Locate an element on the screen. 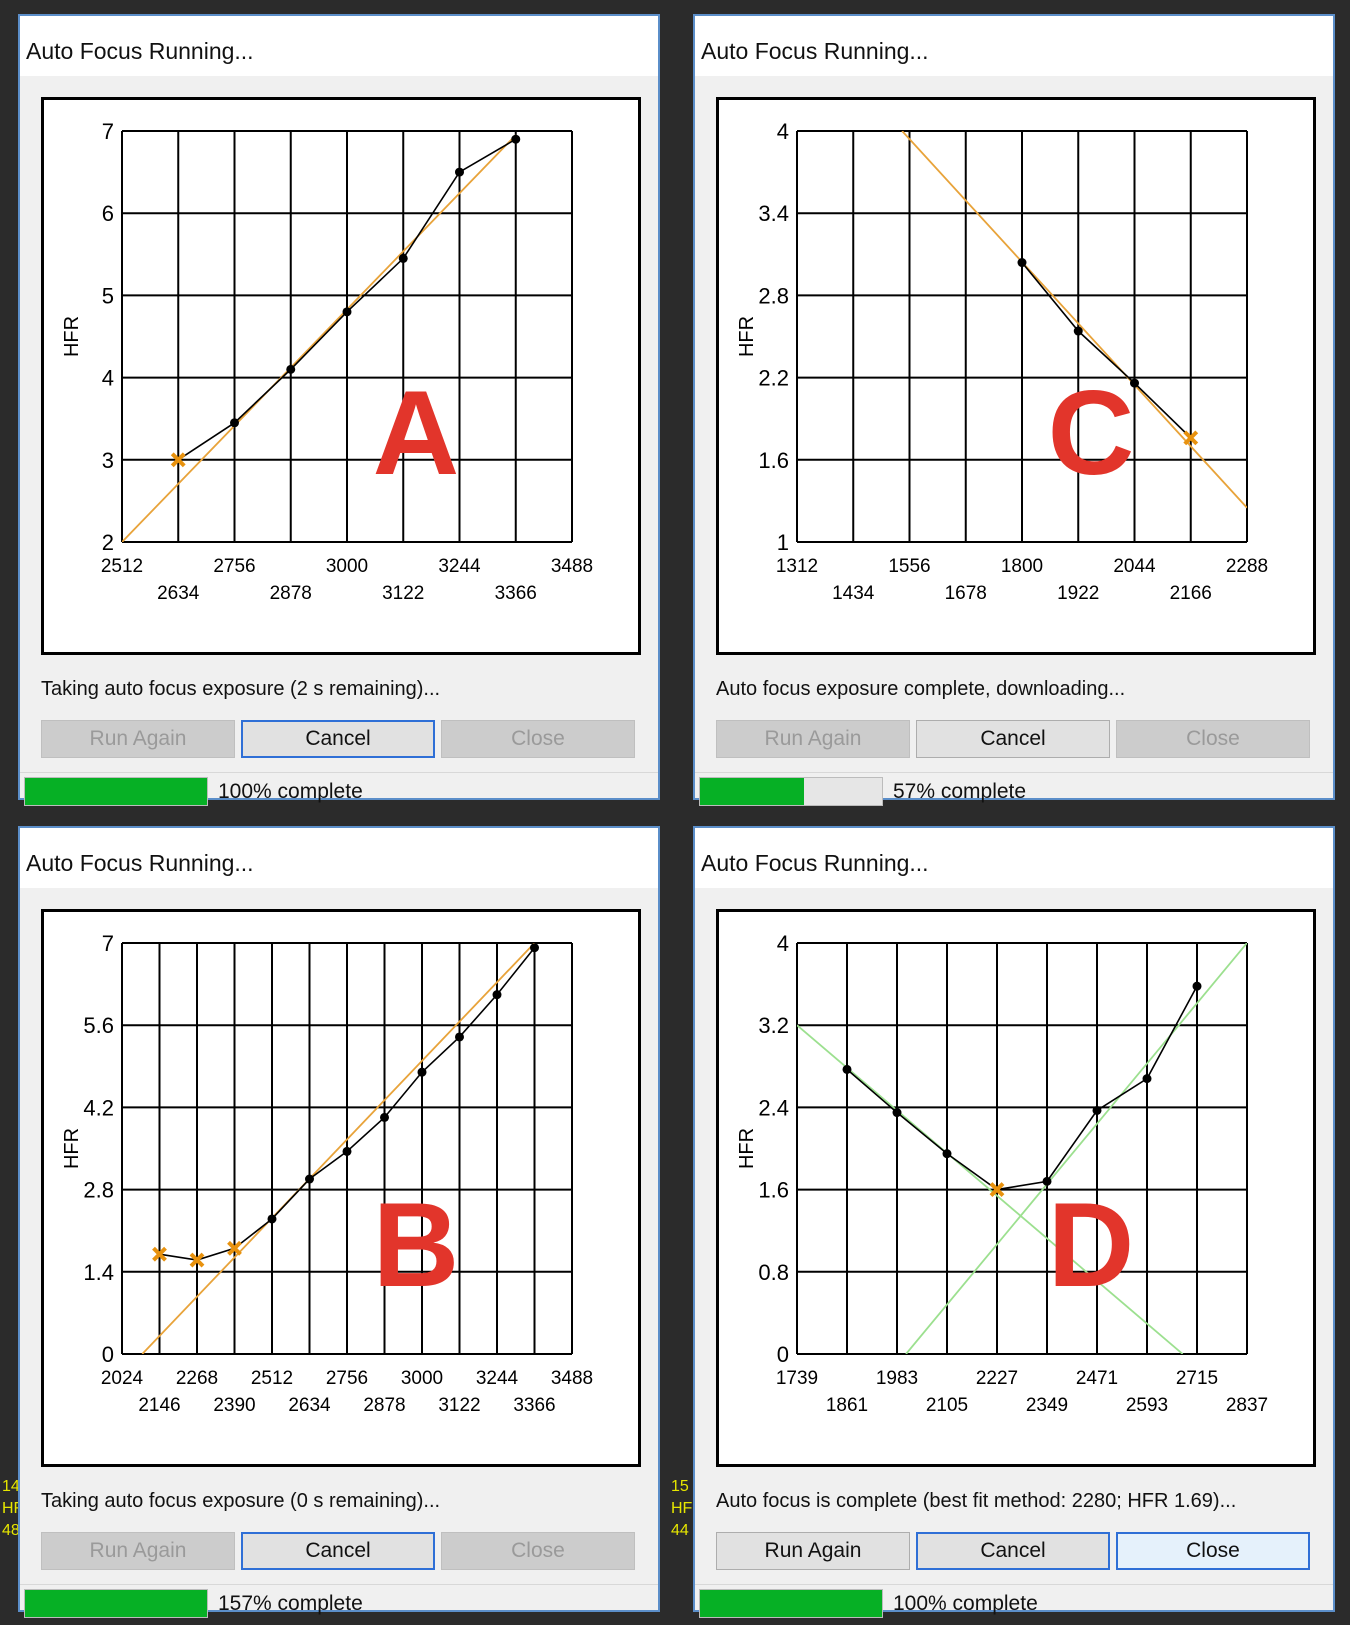 This screenshot has height=1625, width=1350. y-tick-label: 2.8 is located at coordinates (773, 295).